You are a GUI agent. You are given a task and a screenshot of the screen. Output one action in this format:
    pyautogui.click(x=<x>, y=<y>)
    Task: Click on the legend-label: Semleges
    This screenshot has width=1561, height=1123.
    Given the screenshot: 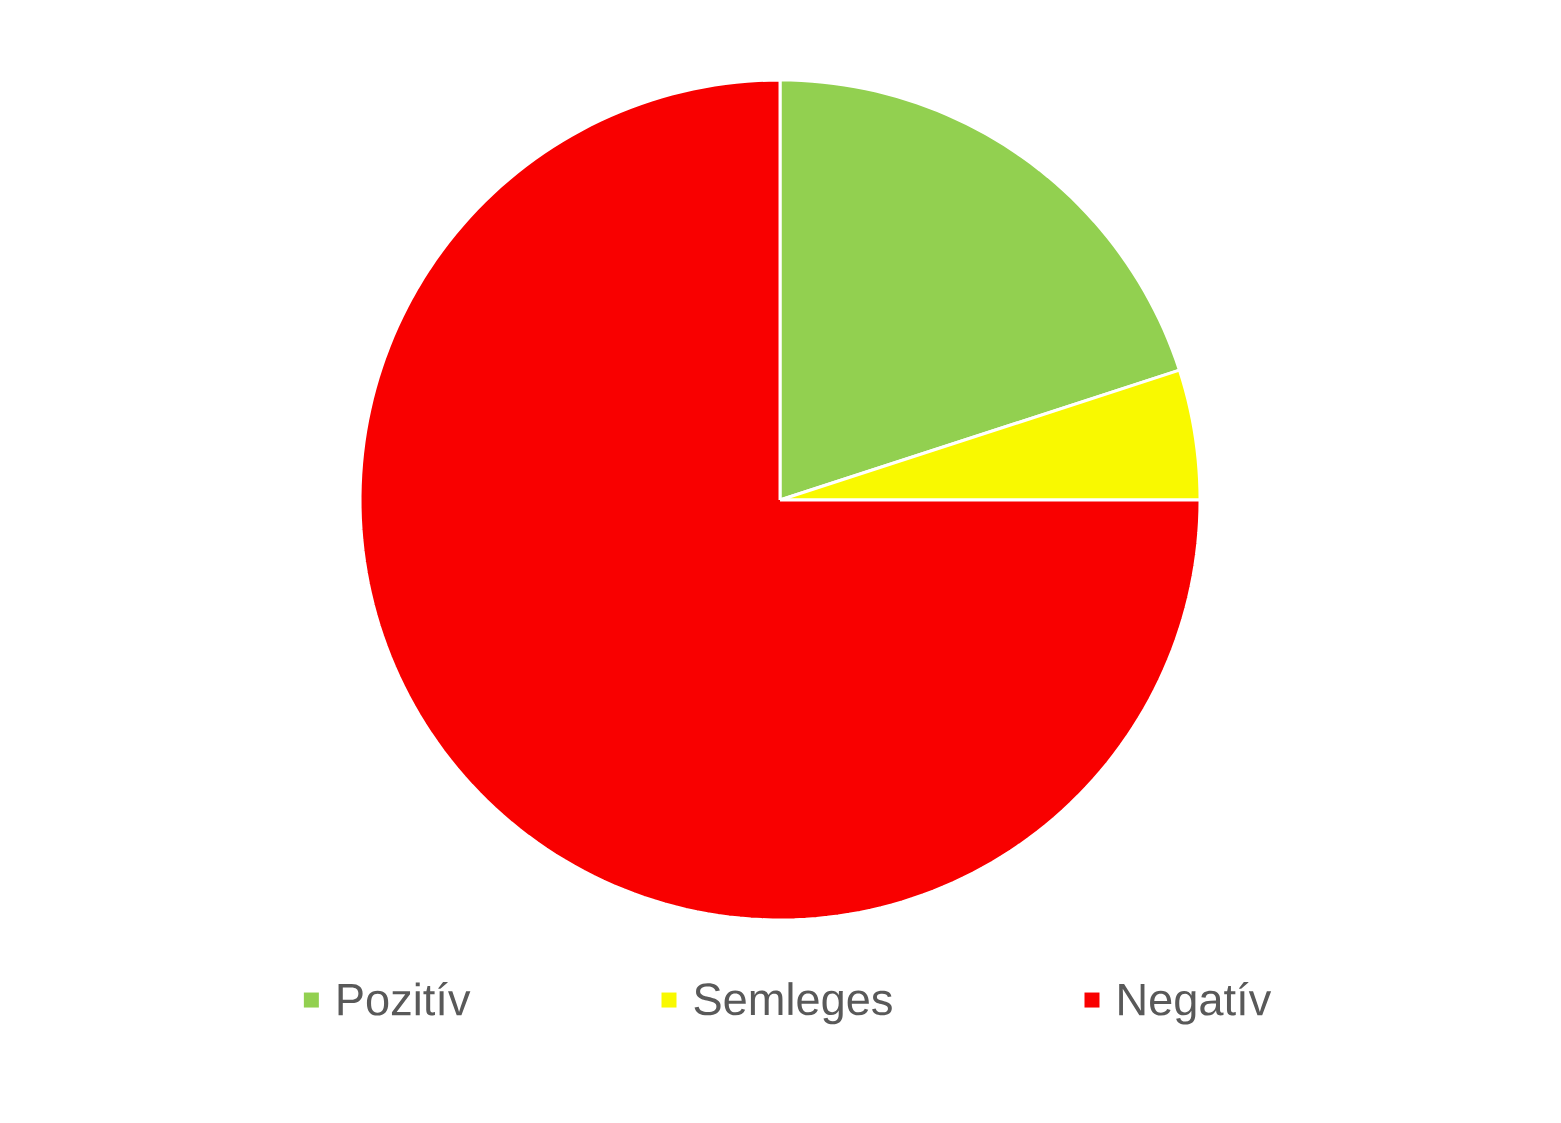 What is the action you would take?
    pyautogui.click(x=793, y=1003)
    